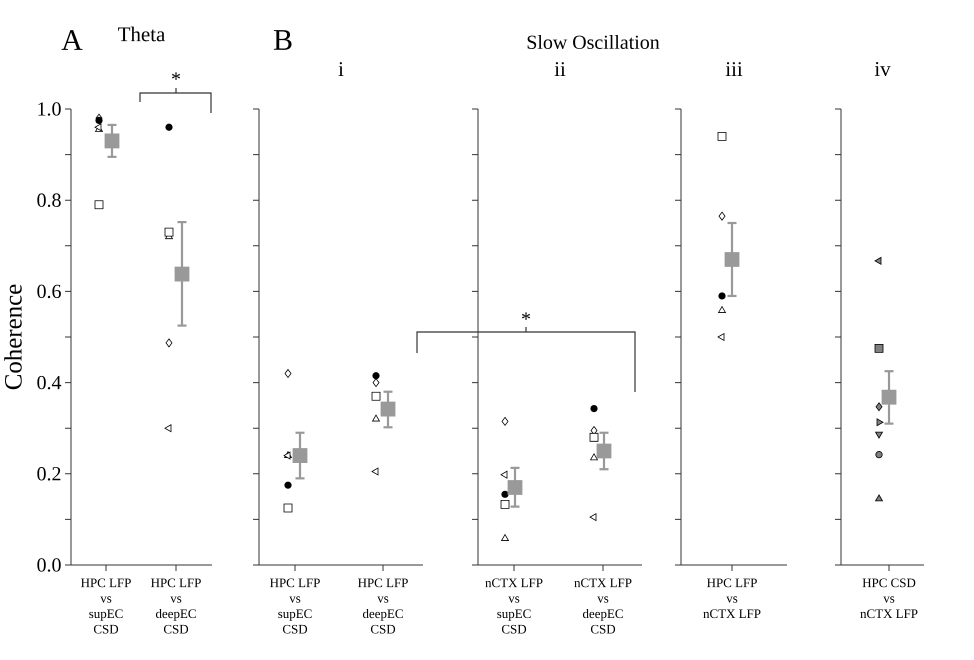 Image resolution: width=974 pixels, height=660 pixels. Describe the element at coordinates (731, 598) in the screenshot. I see `x-tick-label: HPC LFP vs nCTX LFP` at that location.